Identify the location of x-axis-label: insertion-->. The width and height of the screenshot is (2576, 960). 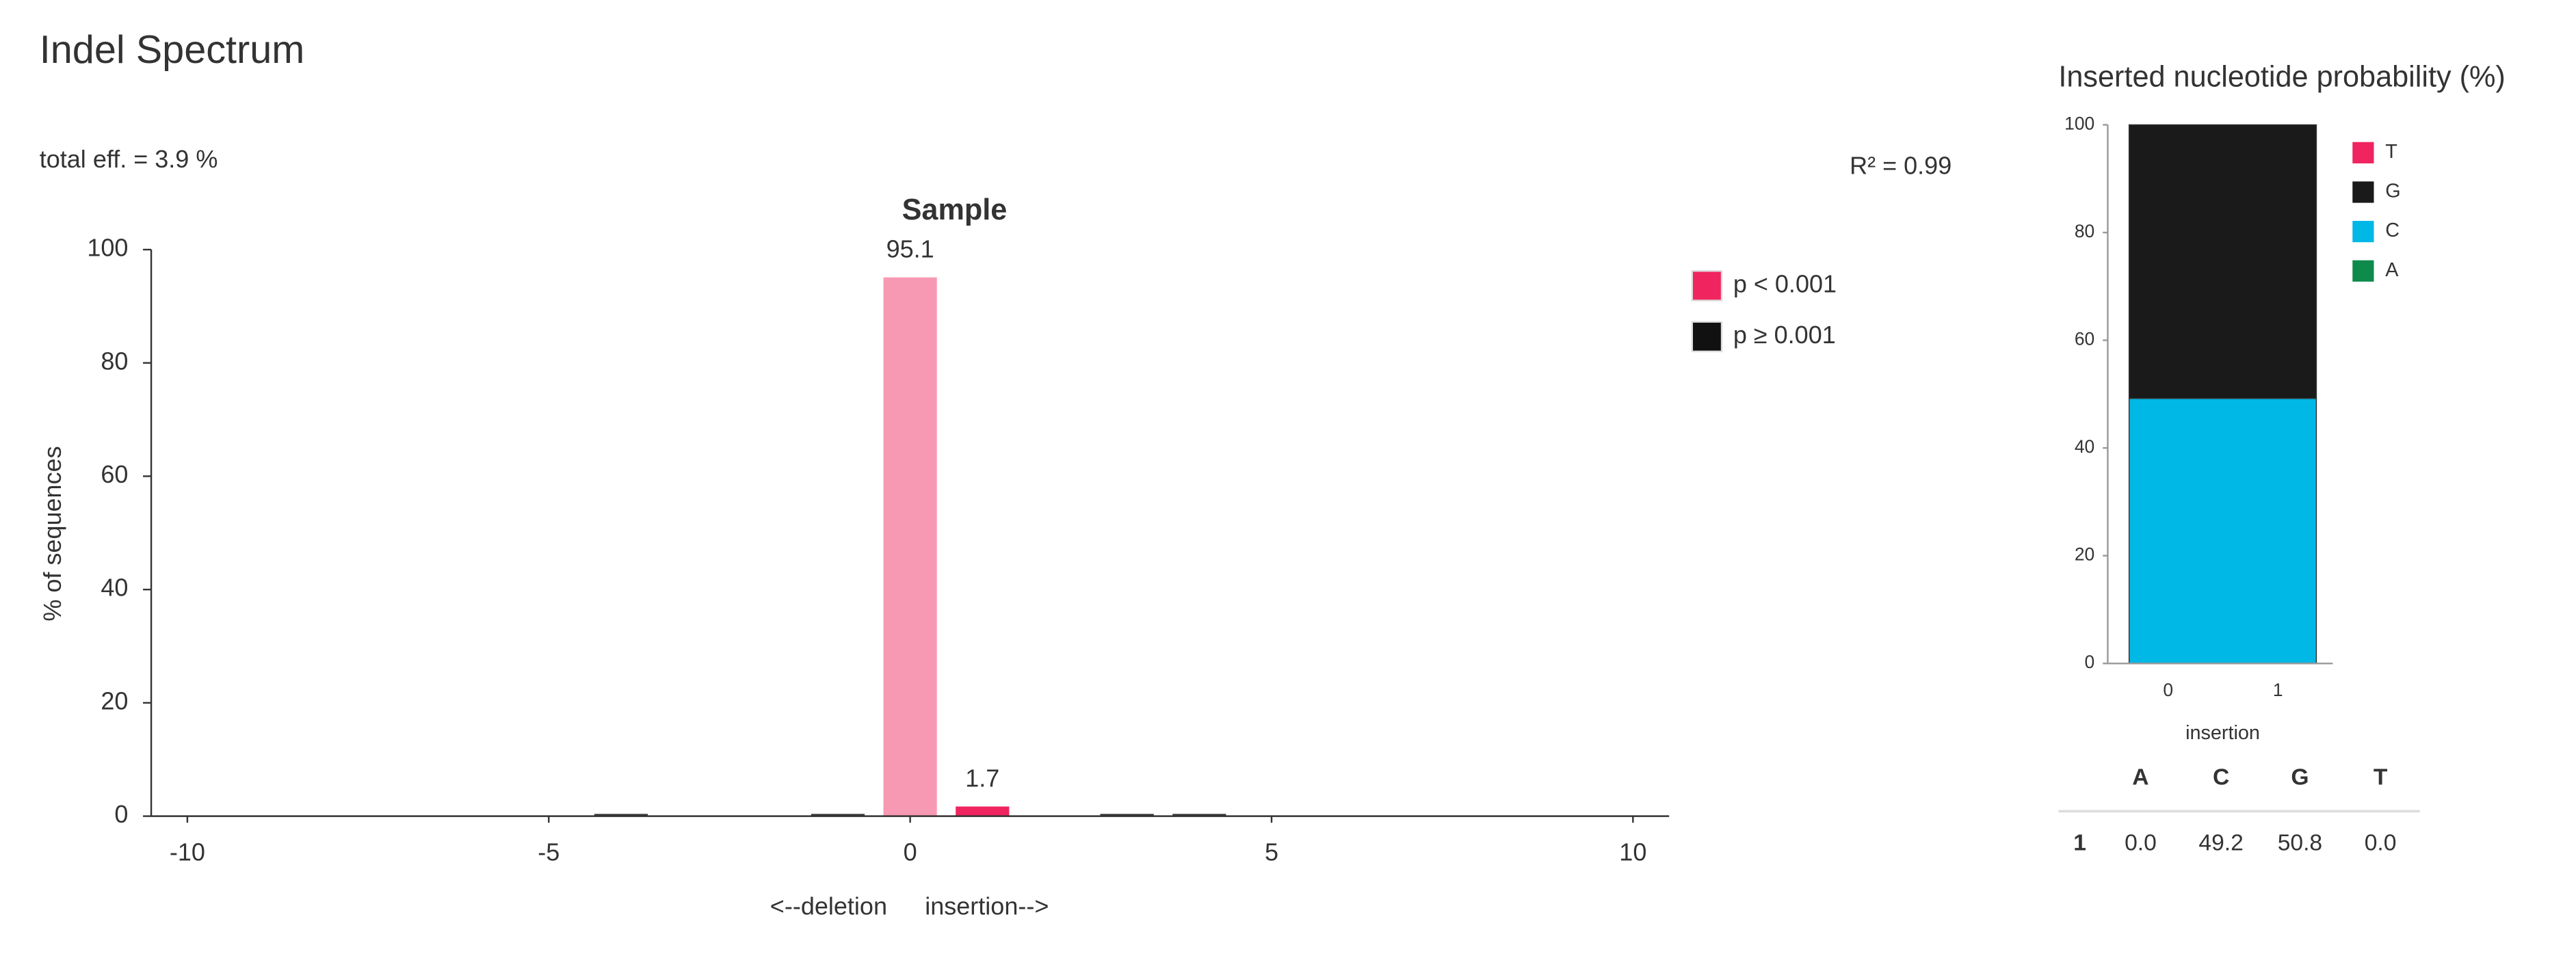
(987, 906).